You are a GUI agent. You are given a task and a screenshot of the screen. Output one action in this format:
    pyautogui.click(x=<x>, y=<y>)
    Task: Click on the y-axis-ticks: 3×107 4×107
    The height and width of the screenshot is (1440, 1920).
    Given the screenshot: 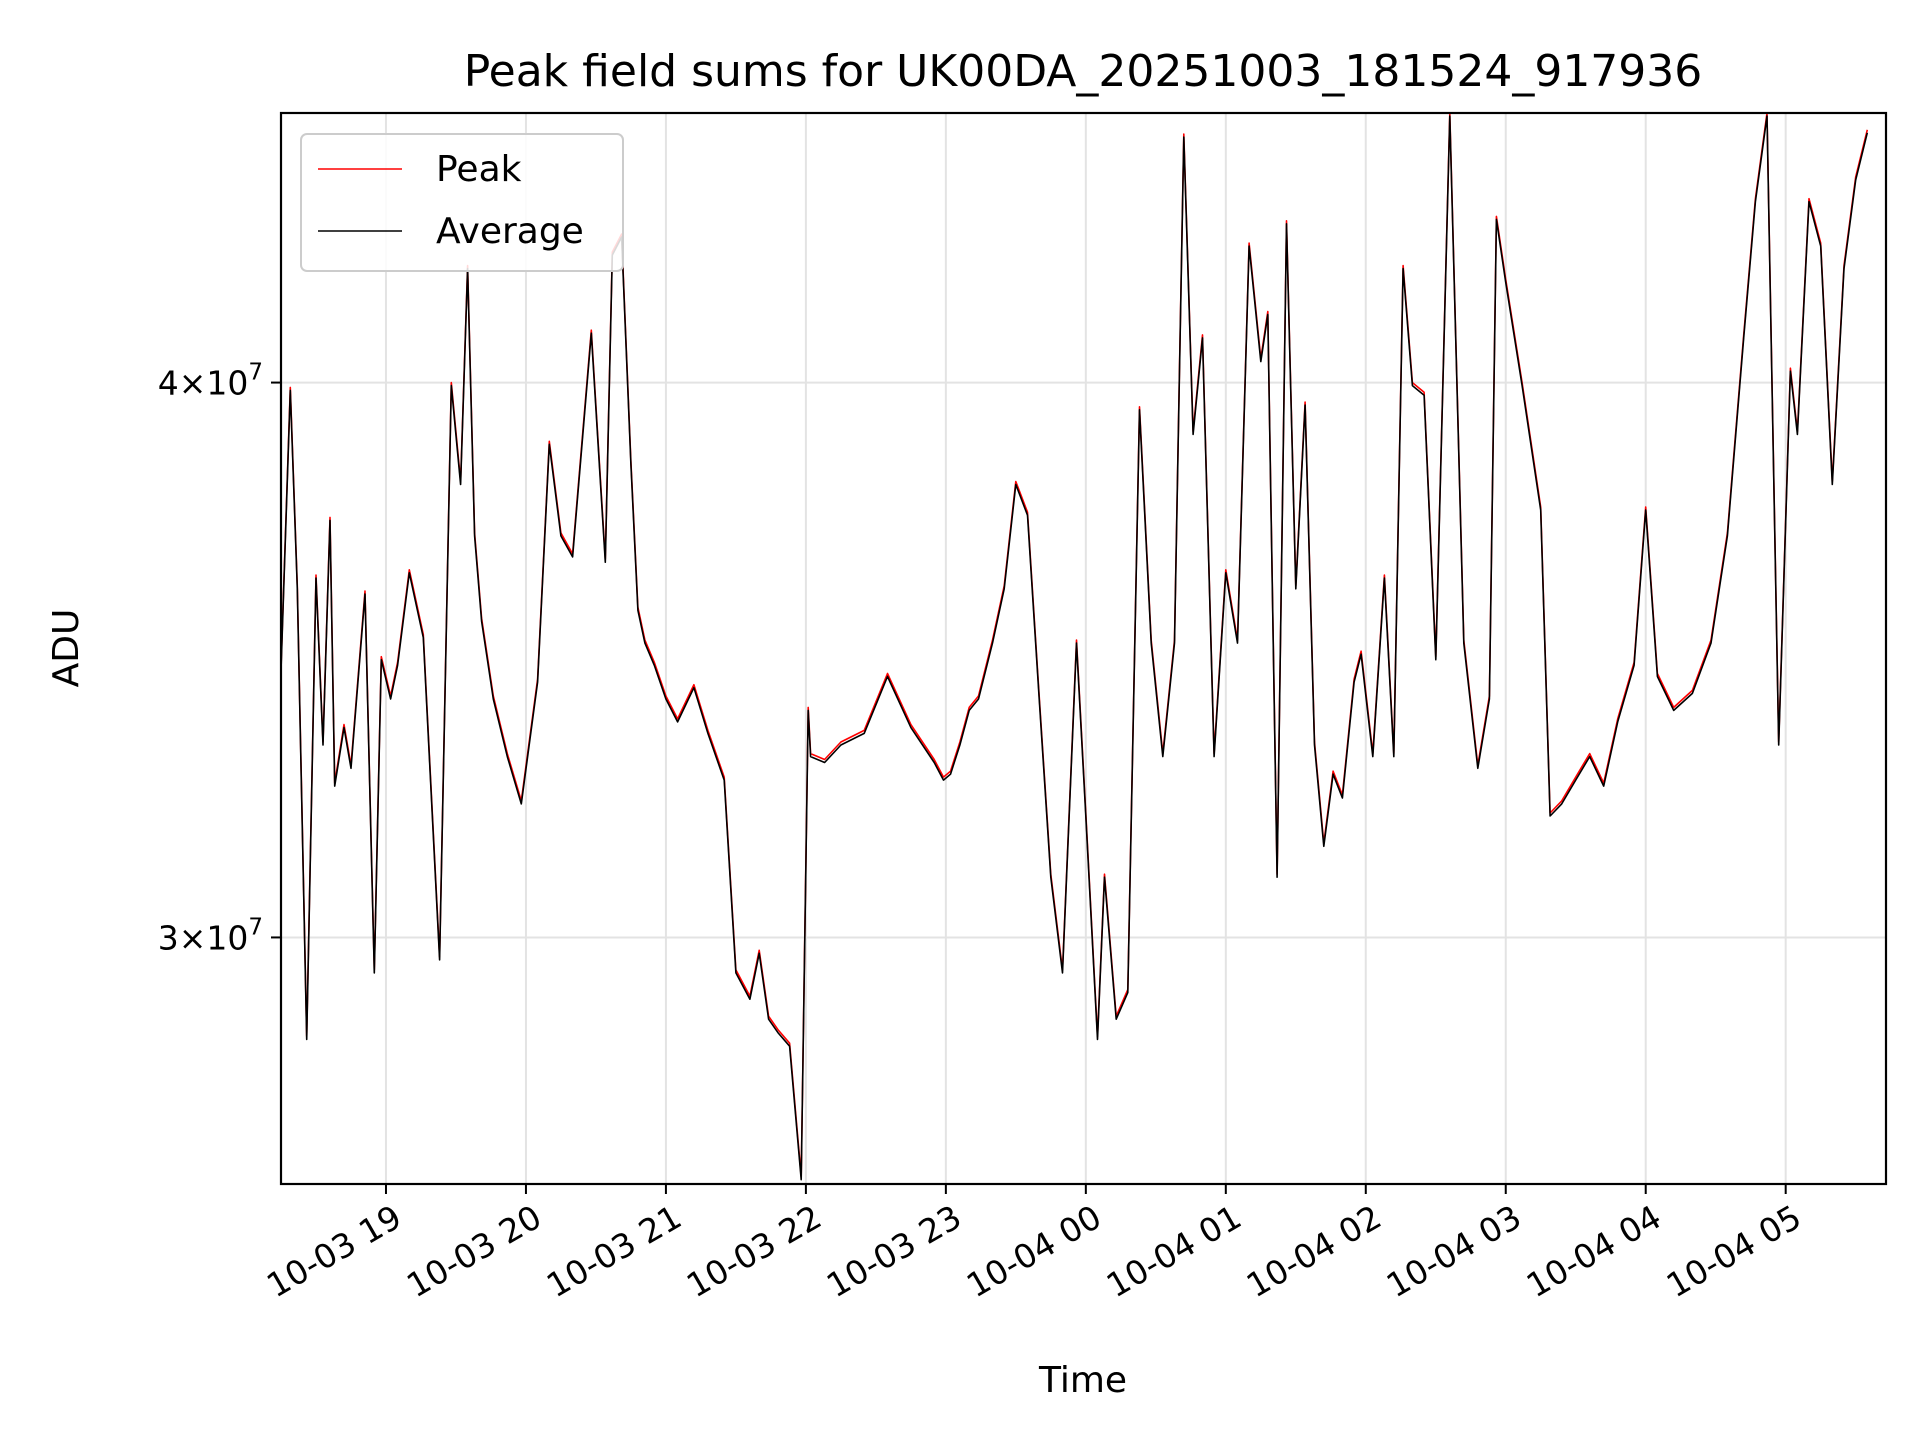 What is the action you would take?
    pyautogui.click(x=219, y=658)
    